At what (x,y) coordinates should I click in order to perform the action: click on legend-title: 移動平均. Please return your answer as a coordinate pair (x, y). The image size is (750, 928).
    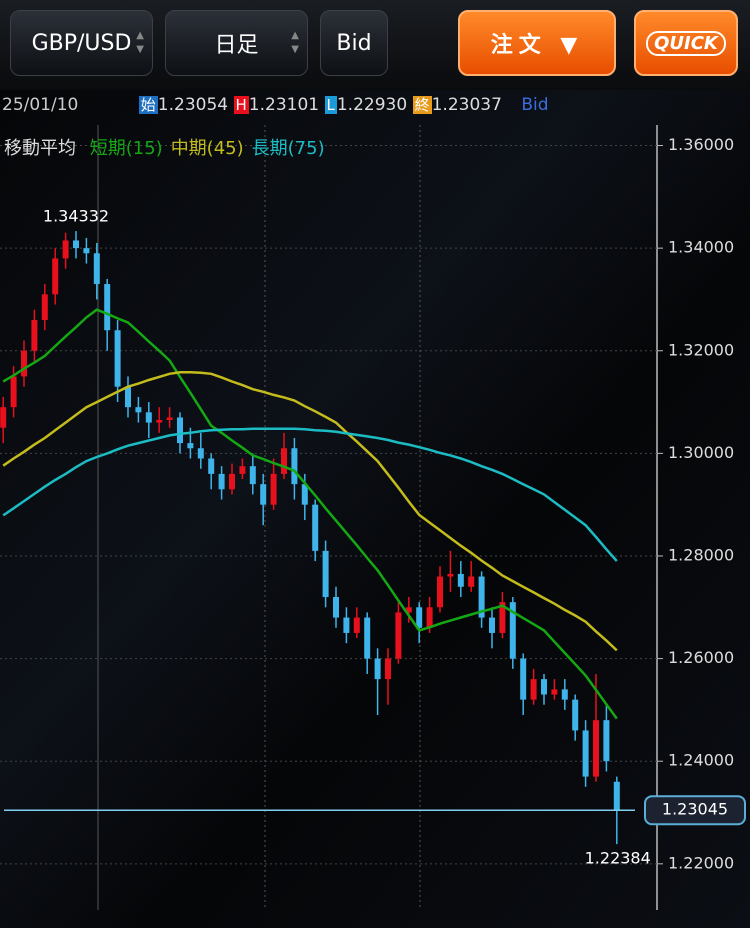
    Looking at the image, I should click on (40, 148).